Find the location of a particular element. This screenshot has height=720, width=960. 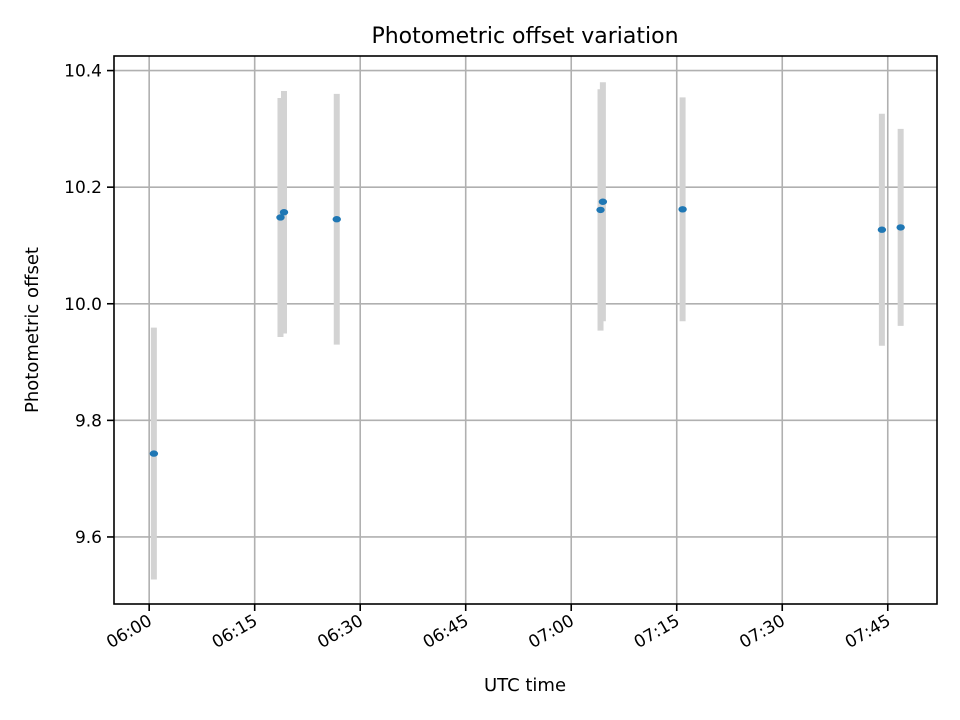

y-tick-label: 9.6 is located at coordinates (88, 538).